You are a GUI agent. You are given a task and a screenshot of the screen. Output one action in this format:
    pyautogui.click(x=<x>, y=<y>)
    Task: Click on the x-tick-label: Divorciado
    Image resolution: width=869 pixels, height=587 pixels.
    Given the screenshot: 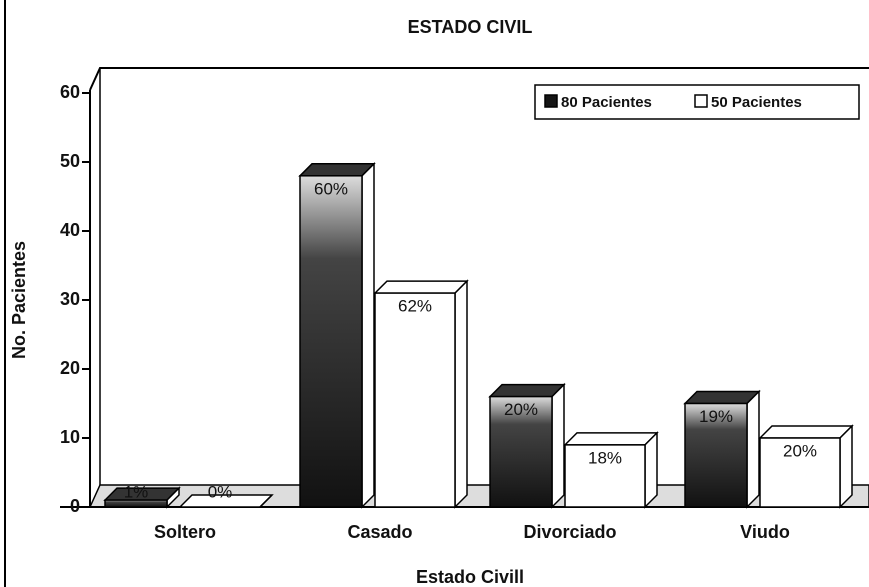 What is the action you would take?
    pyautogui.click(x=569, y=532)
    